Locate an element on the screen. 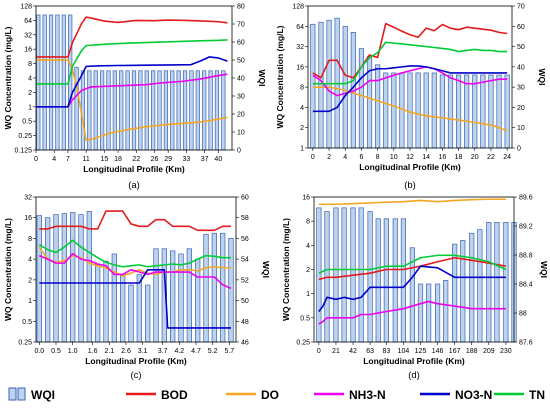  panel-label: (a) is located at coordinates (134, 185).